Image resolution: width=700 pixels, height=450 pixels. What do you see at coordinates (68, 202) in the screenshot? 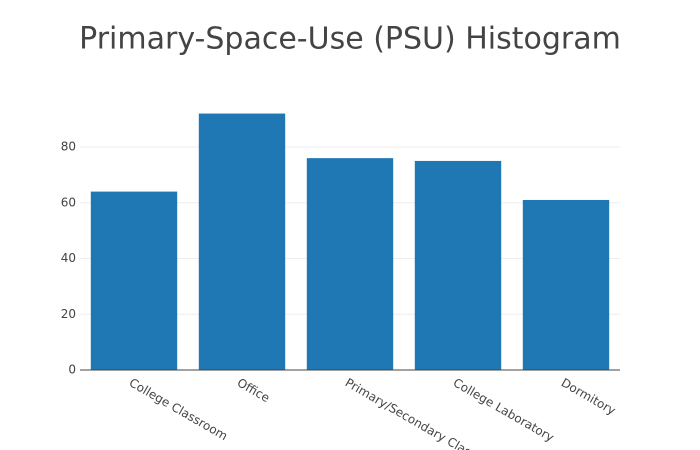
I see `y-tick-label: 60` at bounding box center [68, 202].